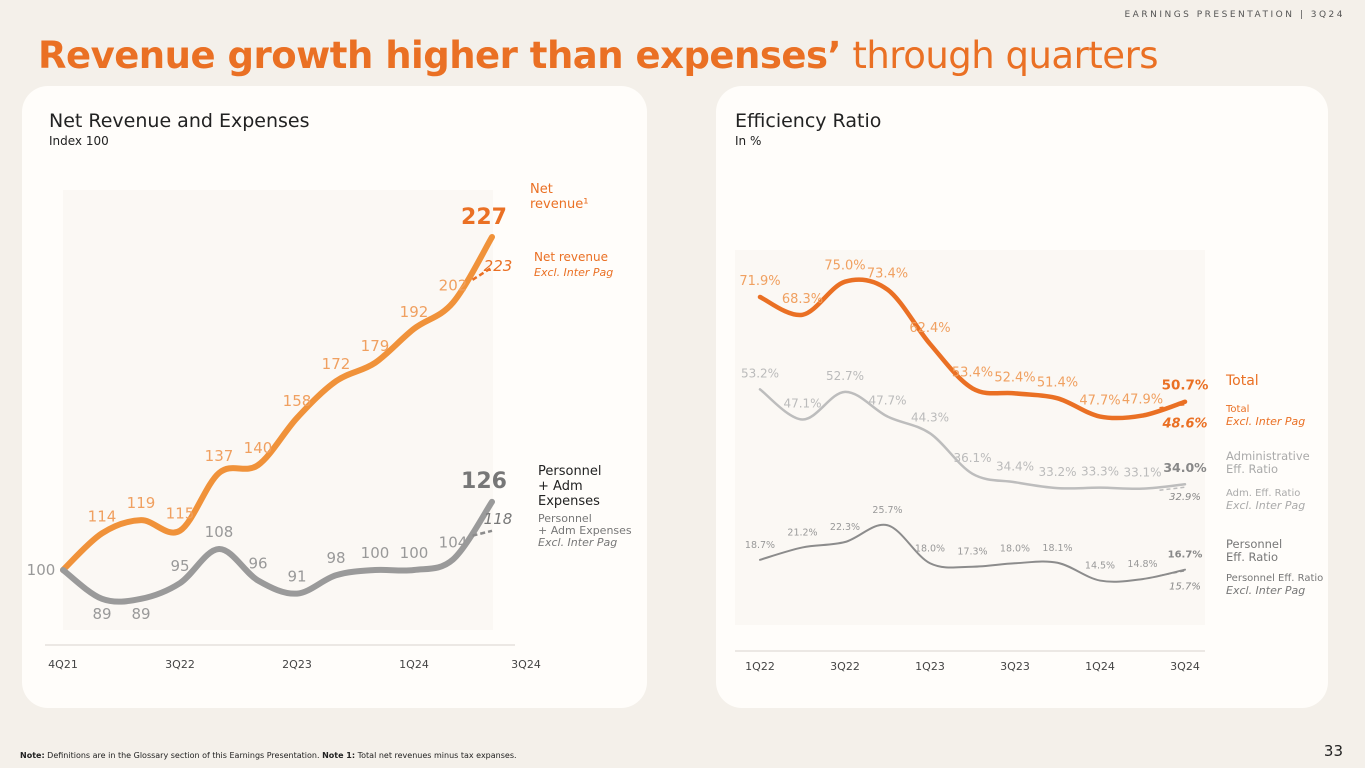 This screenshot has height=768, width=1365. Describe the element at coordinates (297, 664) in the screenshot. I see `x-tick-label: 2Q23` at that location.